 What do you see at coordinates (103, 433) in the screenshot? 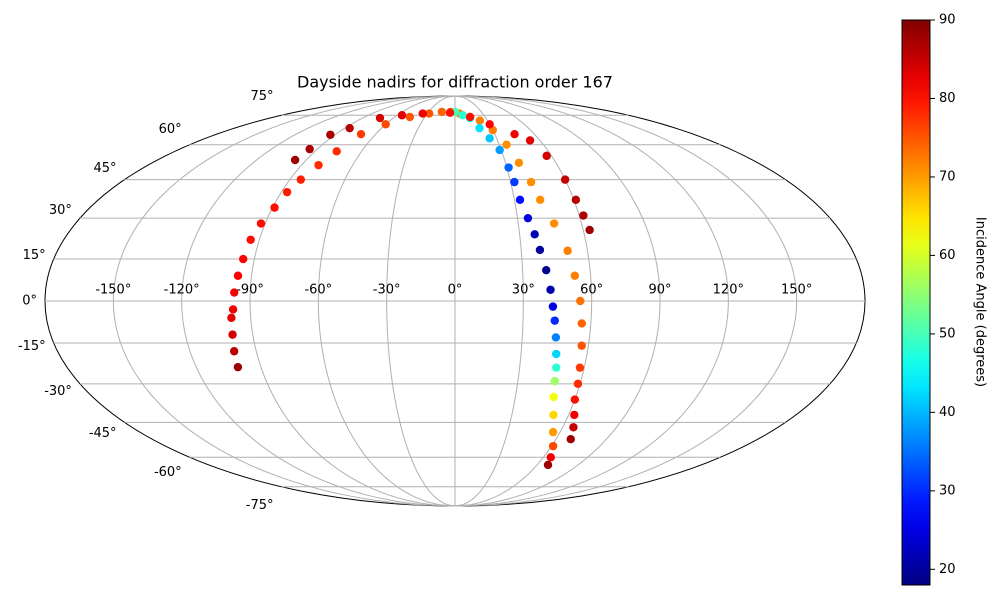
I see `y-tick-label: -45°` at bounding box center [103, 433].